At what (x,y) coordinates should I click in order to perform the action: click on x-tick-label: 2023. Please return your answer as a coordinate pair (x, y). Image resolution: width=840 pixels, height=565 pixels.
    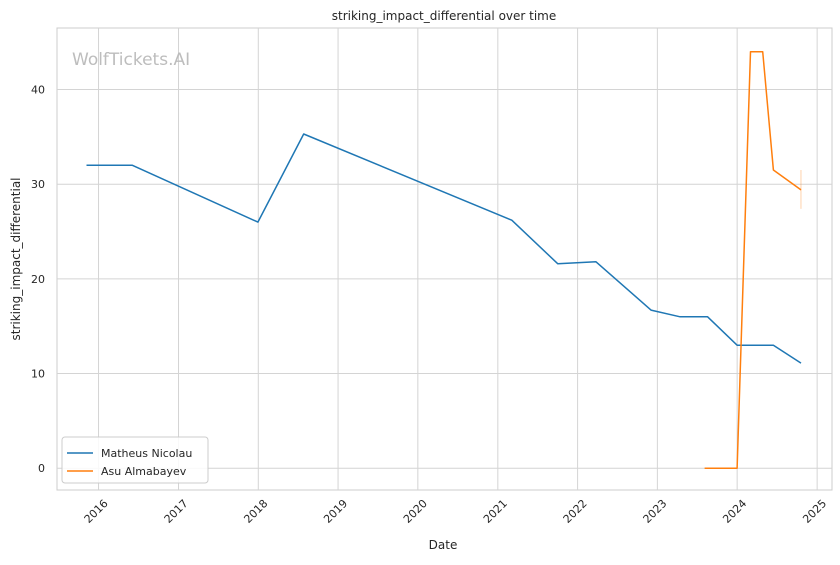
    Looking at the image, I should click on (655, 511).